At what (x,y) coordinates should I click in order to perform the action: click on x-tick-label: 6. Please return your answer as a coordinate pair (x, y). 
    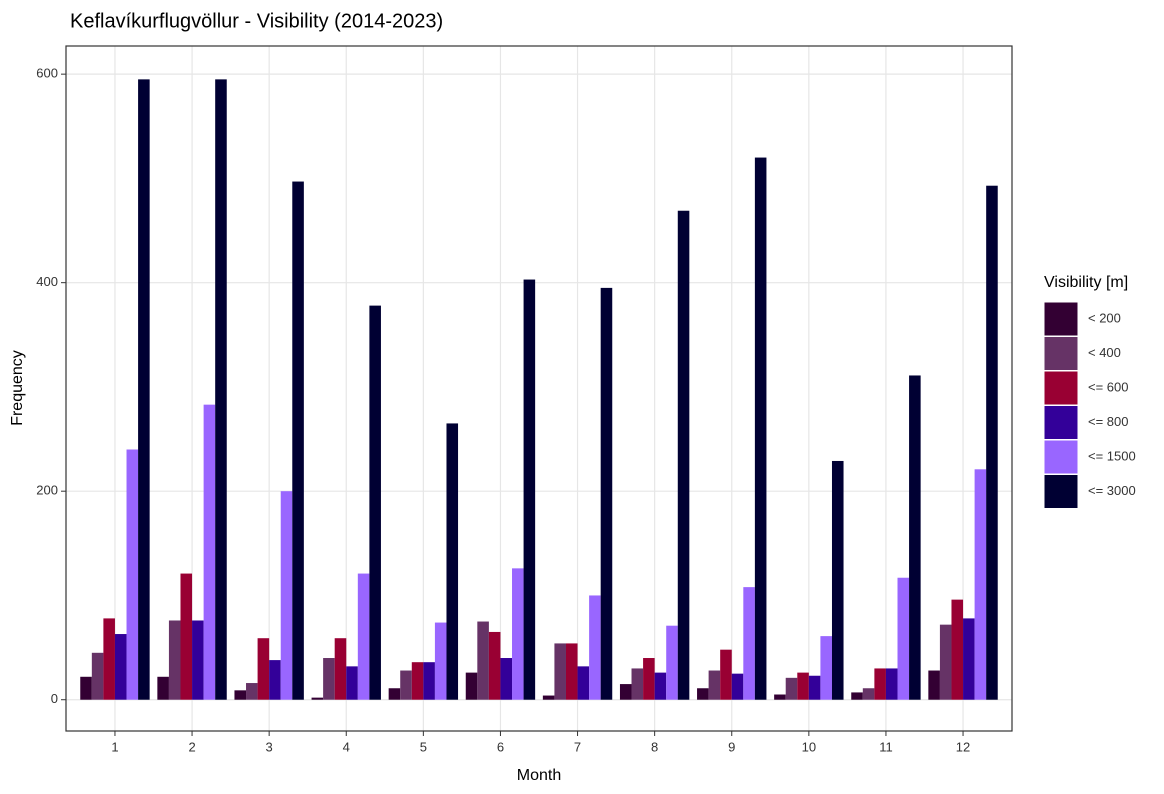
    Looking at the image, I should click on (500, 746).